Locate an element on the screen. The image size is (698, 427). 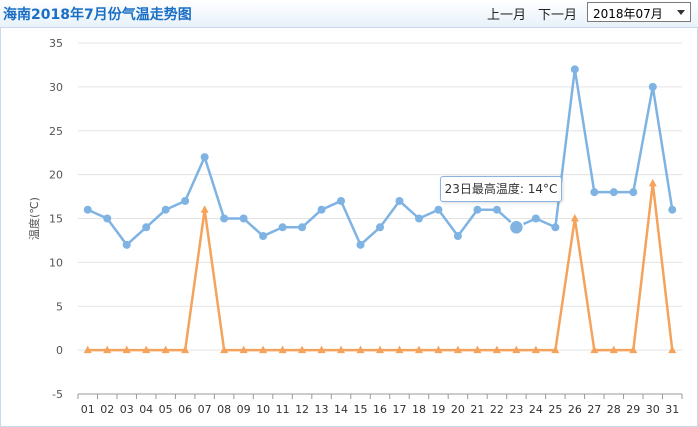
x-tick-label: 23 is located at coordinates (516, 409).